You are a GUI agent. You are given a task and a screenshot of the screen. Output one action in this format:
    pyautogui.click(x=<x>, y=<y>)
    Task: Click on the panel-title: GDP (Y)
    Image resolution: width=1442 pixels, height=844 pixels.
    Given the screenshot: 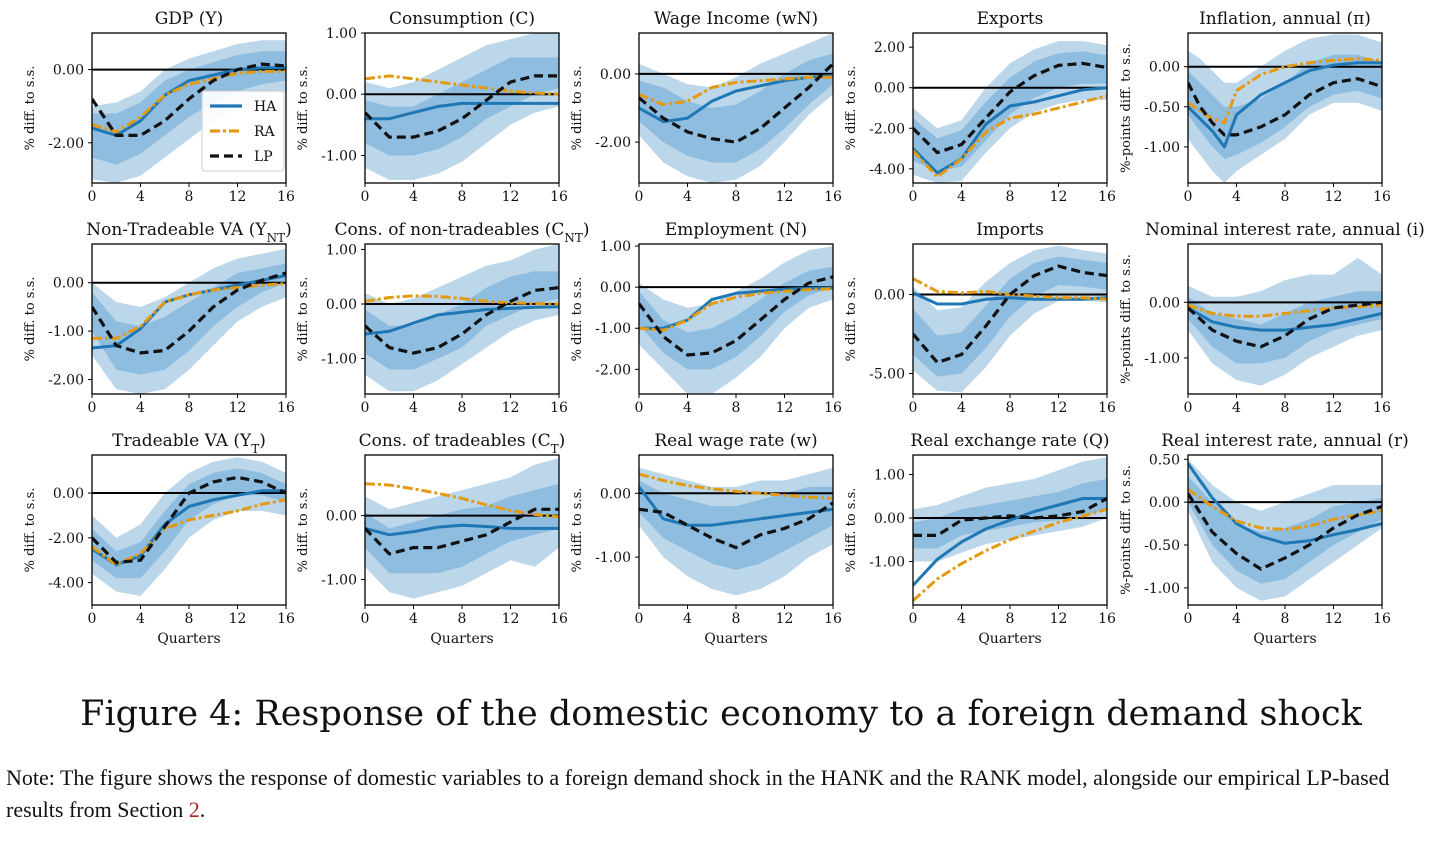 What is the action you would take?
    pyautogui.click(x=189, y=19)
    